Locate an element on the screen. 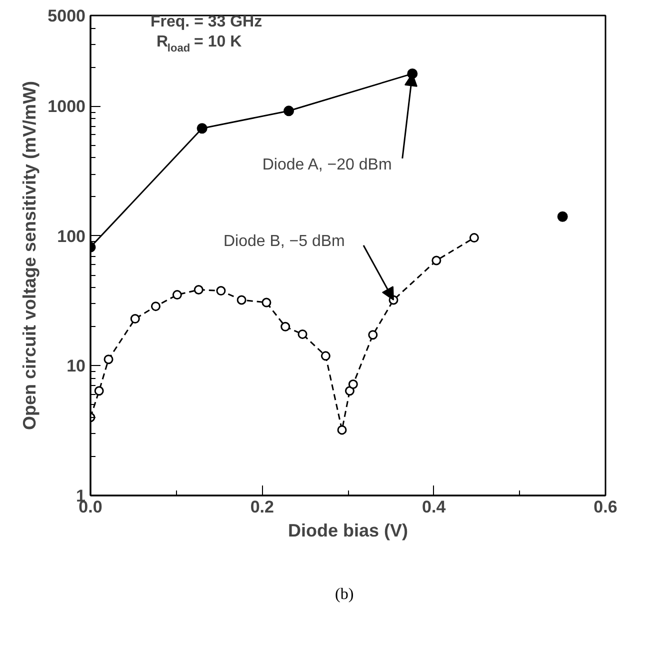 The width and height of the screenshot is (652, 646). y-tick-label: 10 is located at coordinates (76, 366).